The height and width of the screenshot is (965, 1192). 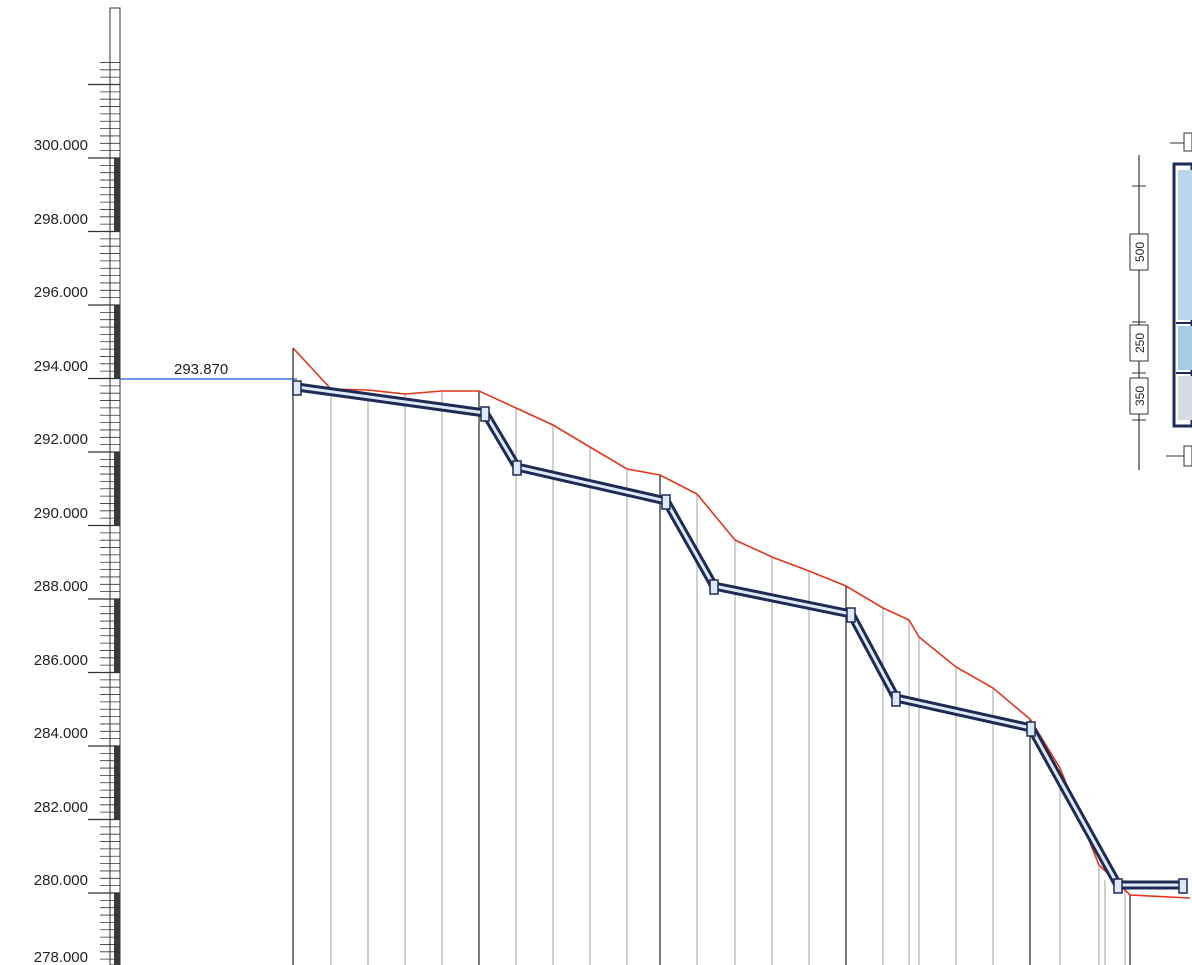 What do you see at coordinates (1185, 348) in the screenshot?
I see `section-hatch-lower` at bounding box center [1185, 348].